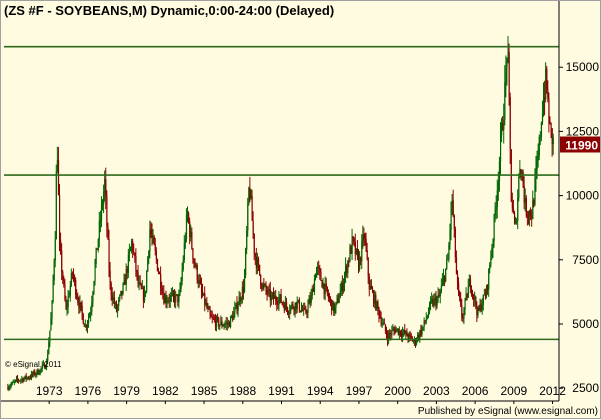  I want to click on last-price-label: 11990, so click(581, 146).